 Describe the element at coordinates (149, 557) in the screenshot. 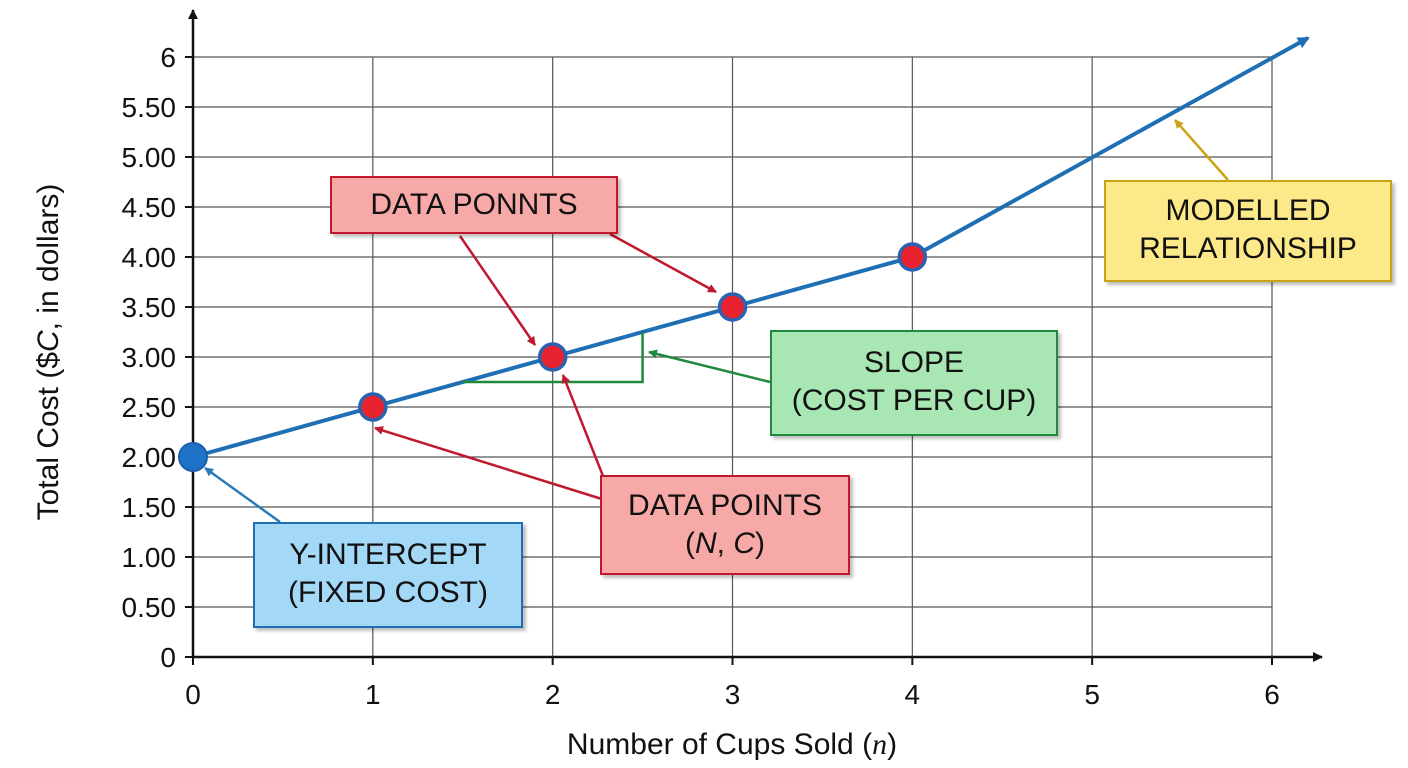

I see `y-tick-label: 1.00` at that location.